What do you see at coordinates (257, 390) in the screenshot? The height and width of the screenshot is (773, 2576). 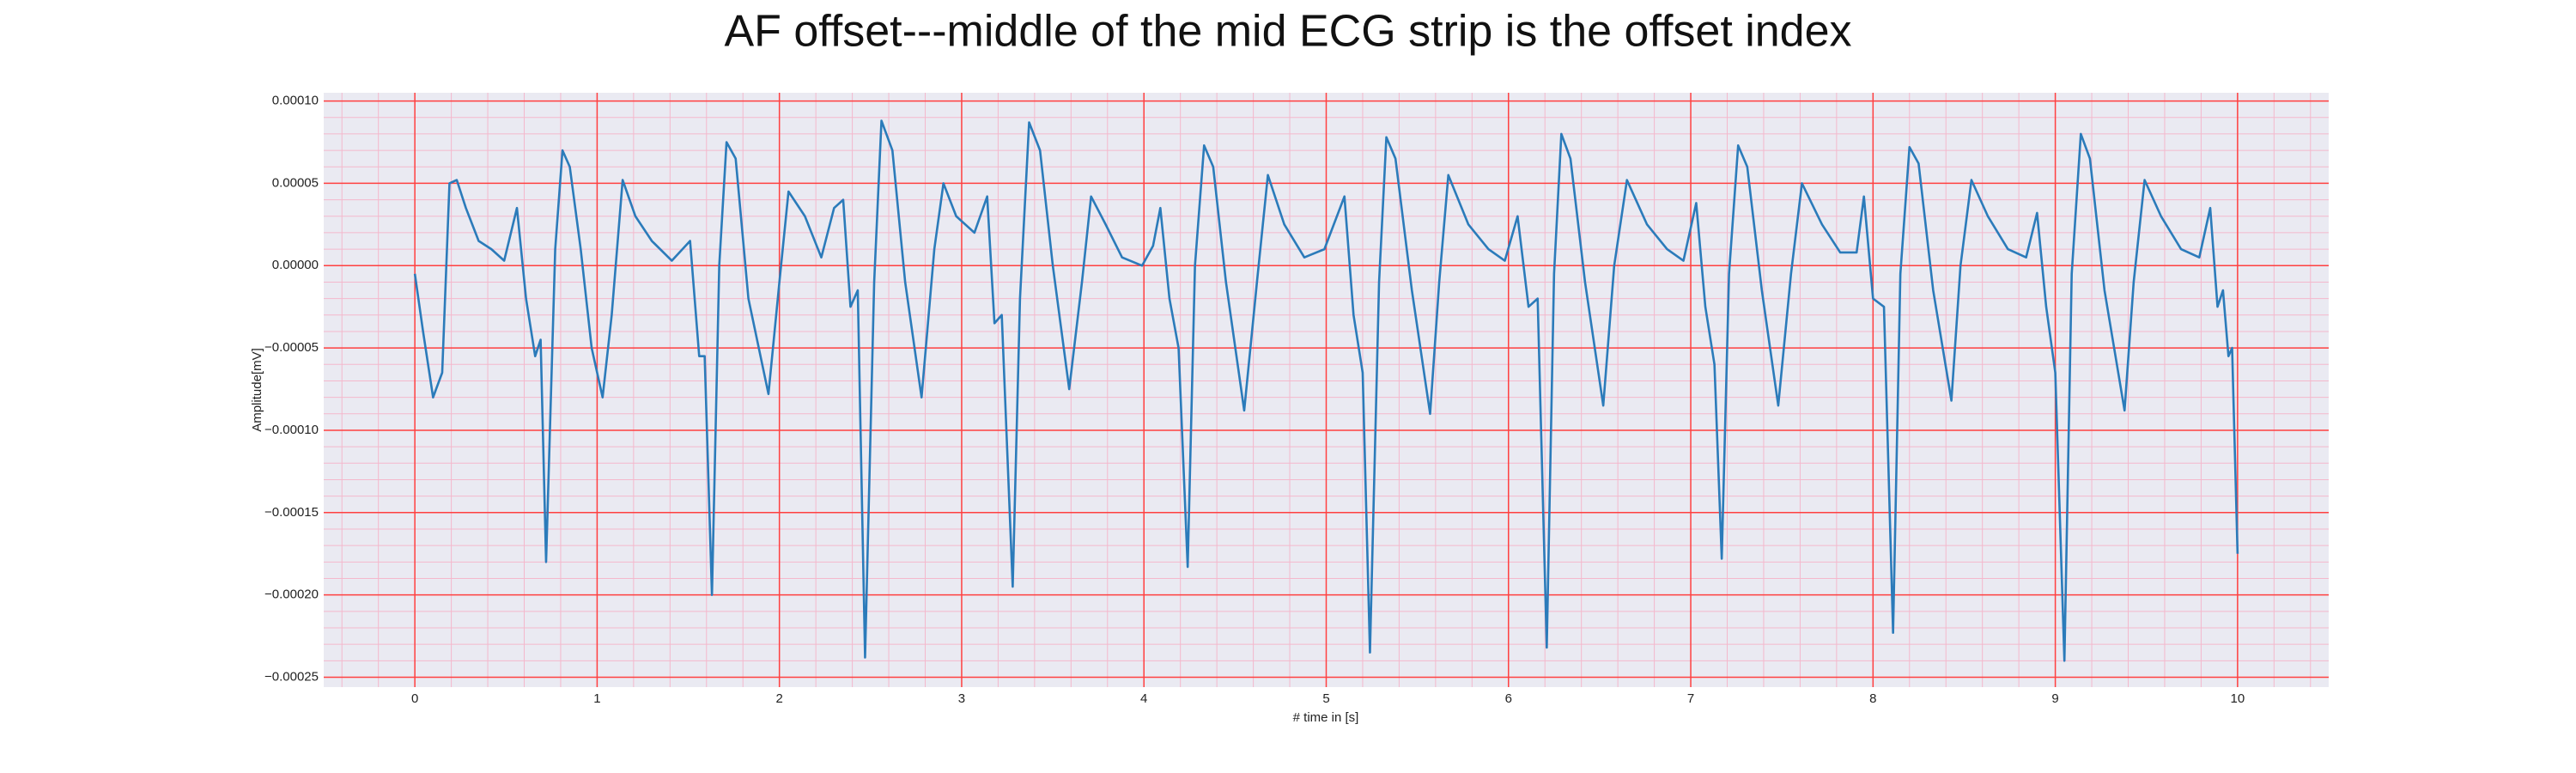 I see `y-axis-label: Amplitude[mV]` at bounding box center [257, 390].